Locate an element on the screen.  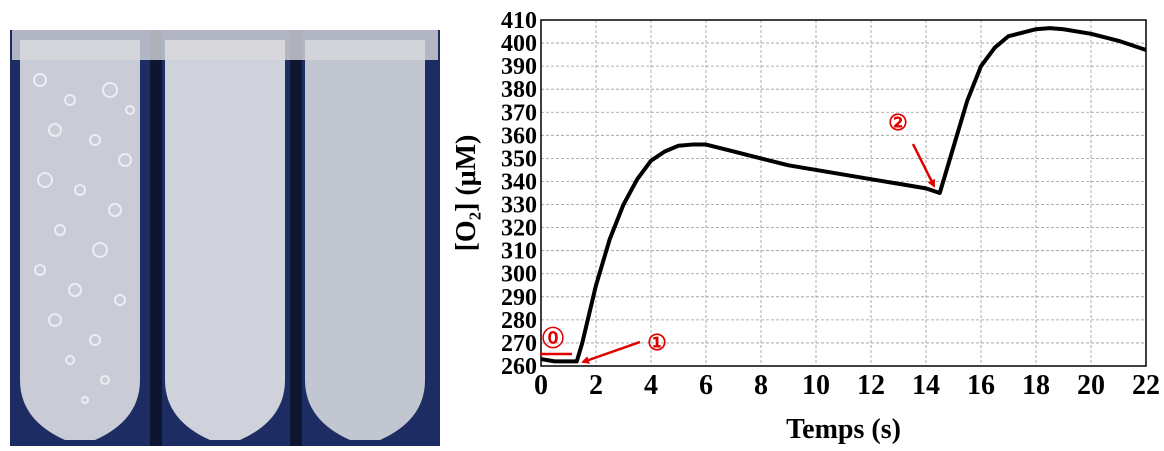
bubbles is located at coordinates (84, 238).